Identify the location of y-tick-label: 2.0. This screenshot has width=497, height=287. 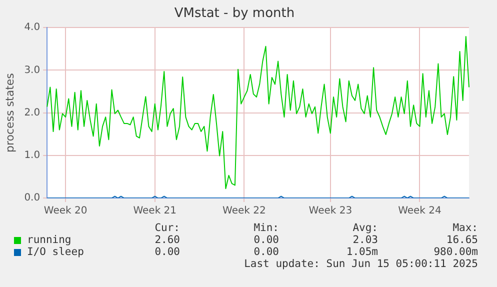
(32, 112).